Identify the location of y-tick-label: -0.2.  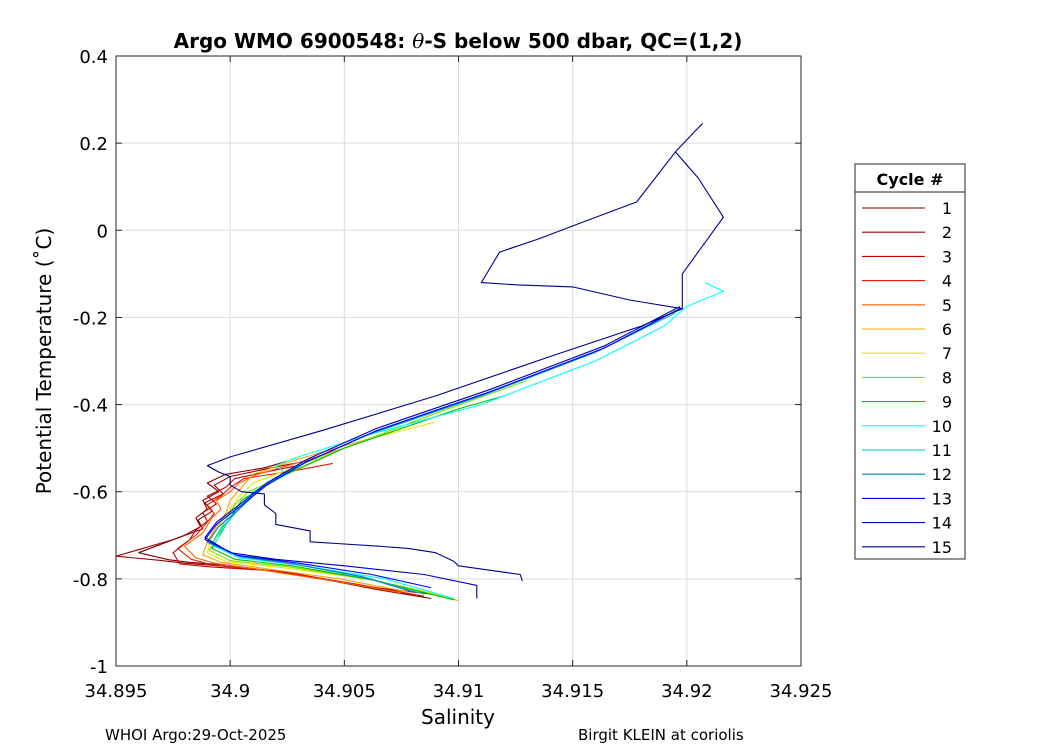
(90, 318).